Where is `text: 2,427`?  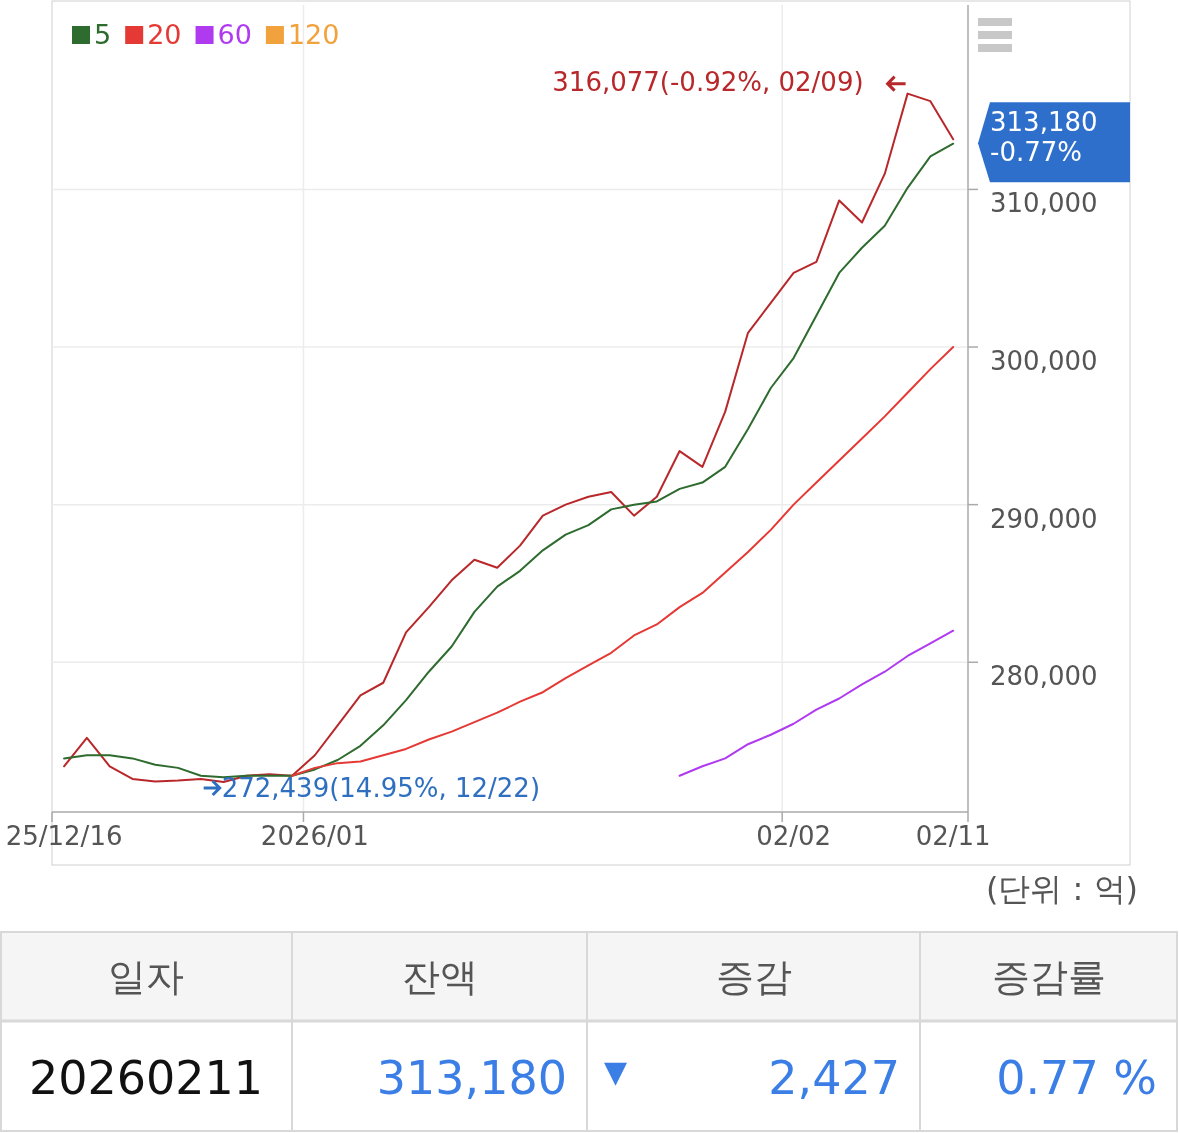 text: 2,427 is located at coordinates (834, 1078).